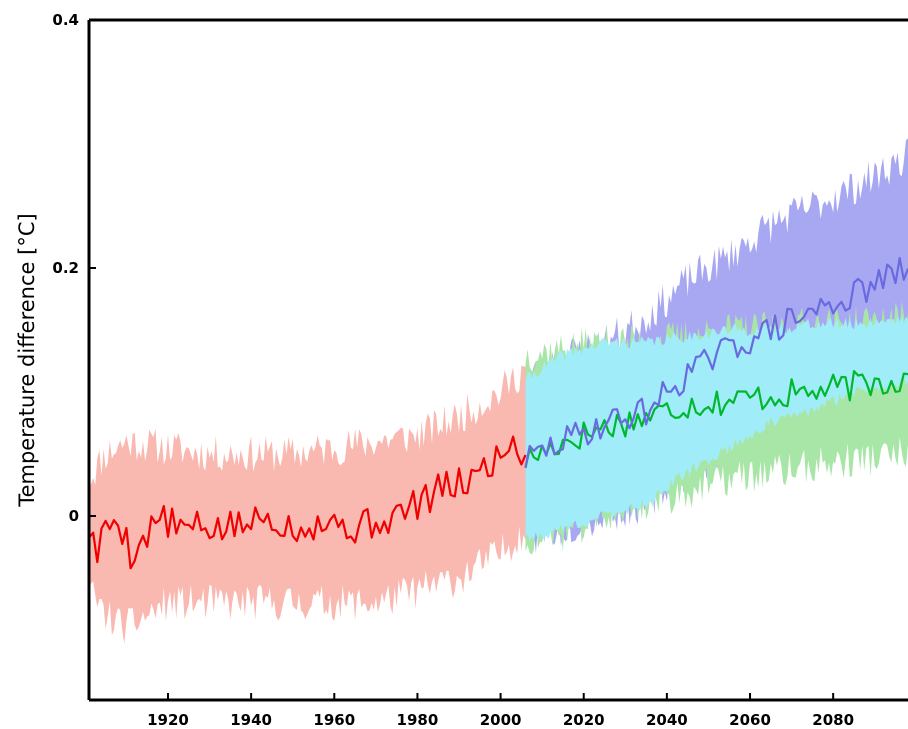 This screenshot has height=729, width=908. I want to click on scenario-overlap-band, so click(716, 428).